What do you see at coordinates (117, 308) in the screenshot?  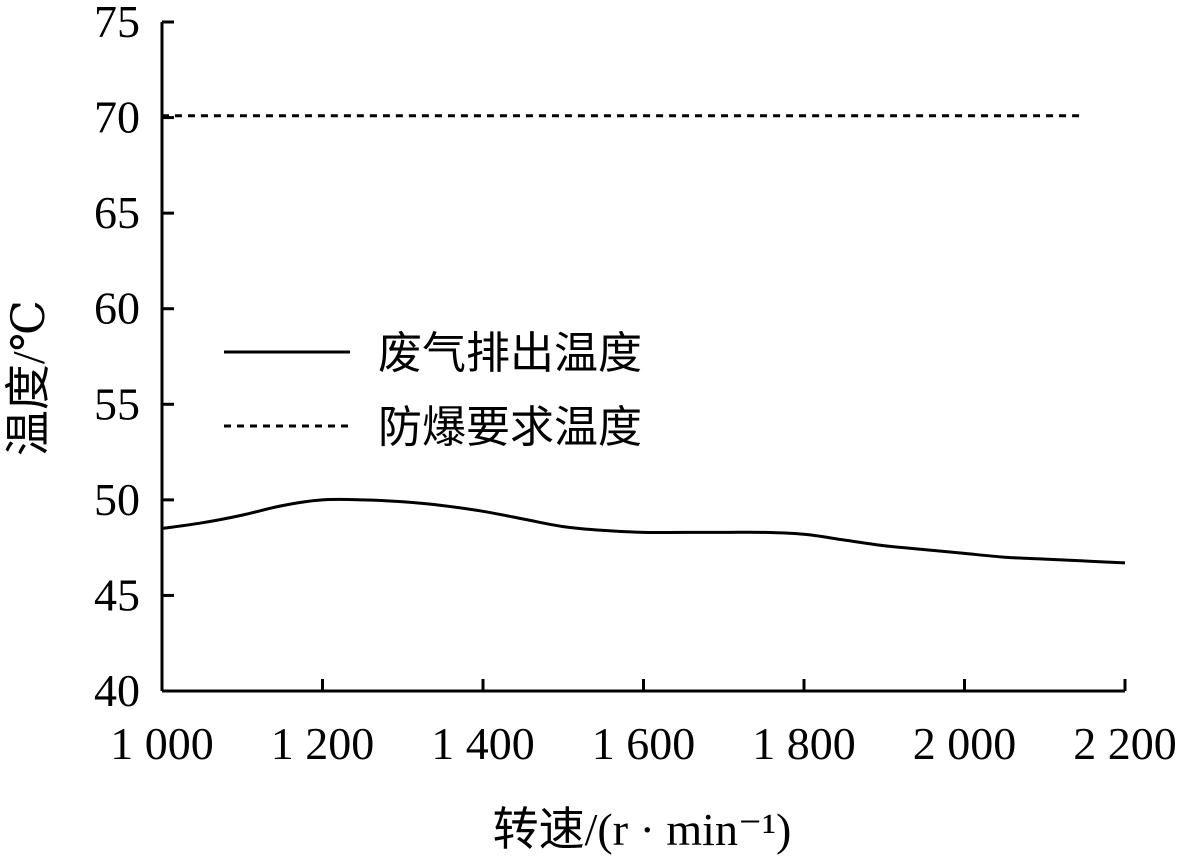 I see `y-tick-label: 60` at bounding box center [117, 308].